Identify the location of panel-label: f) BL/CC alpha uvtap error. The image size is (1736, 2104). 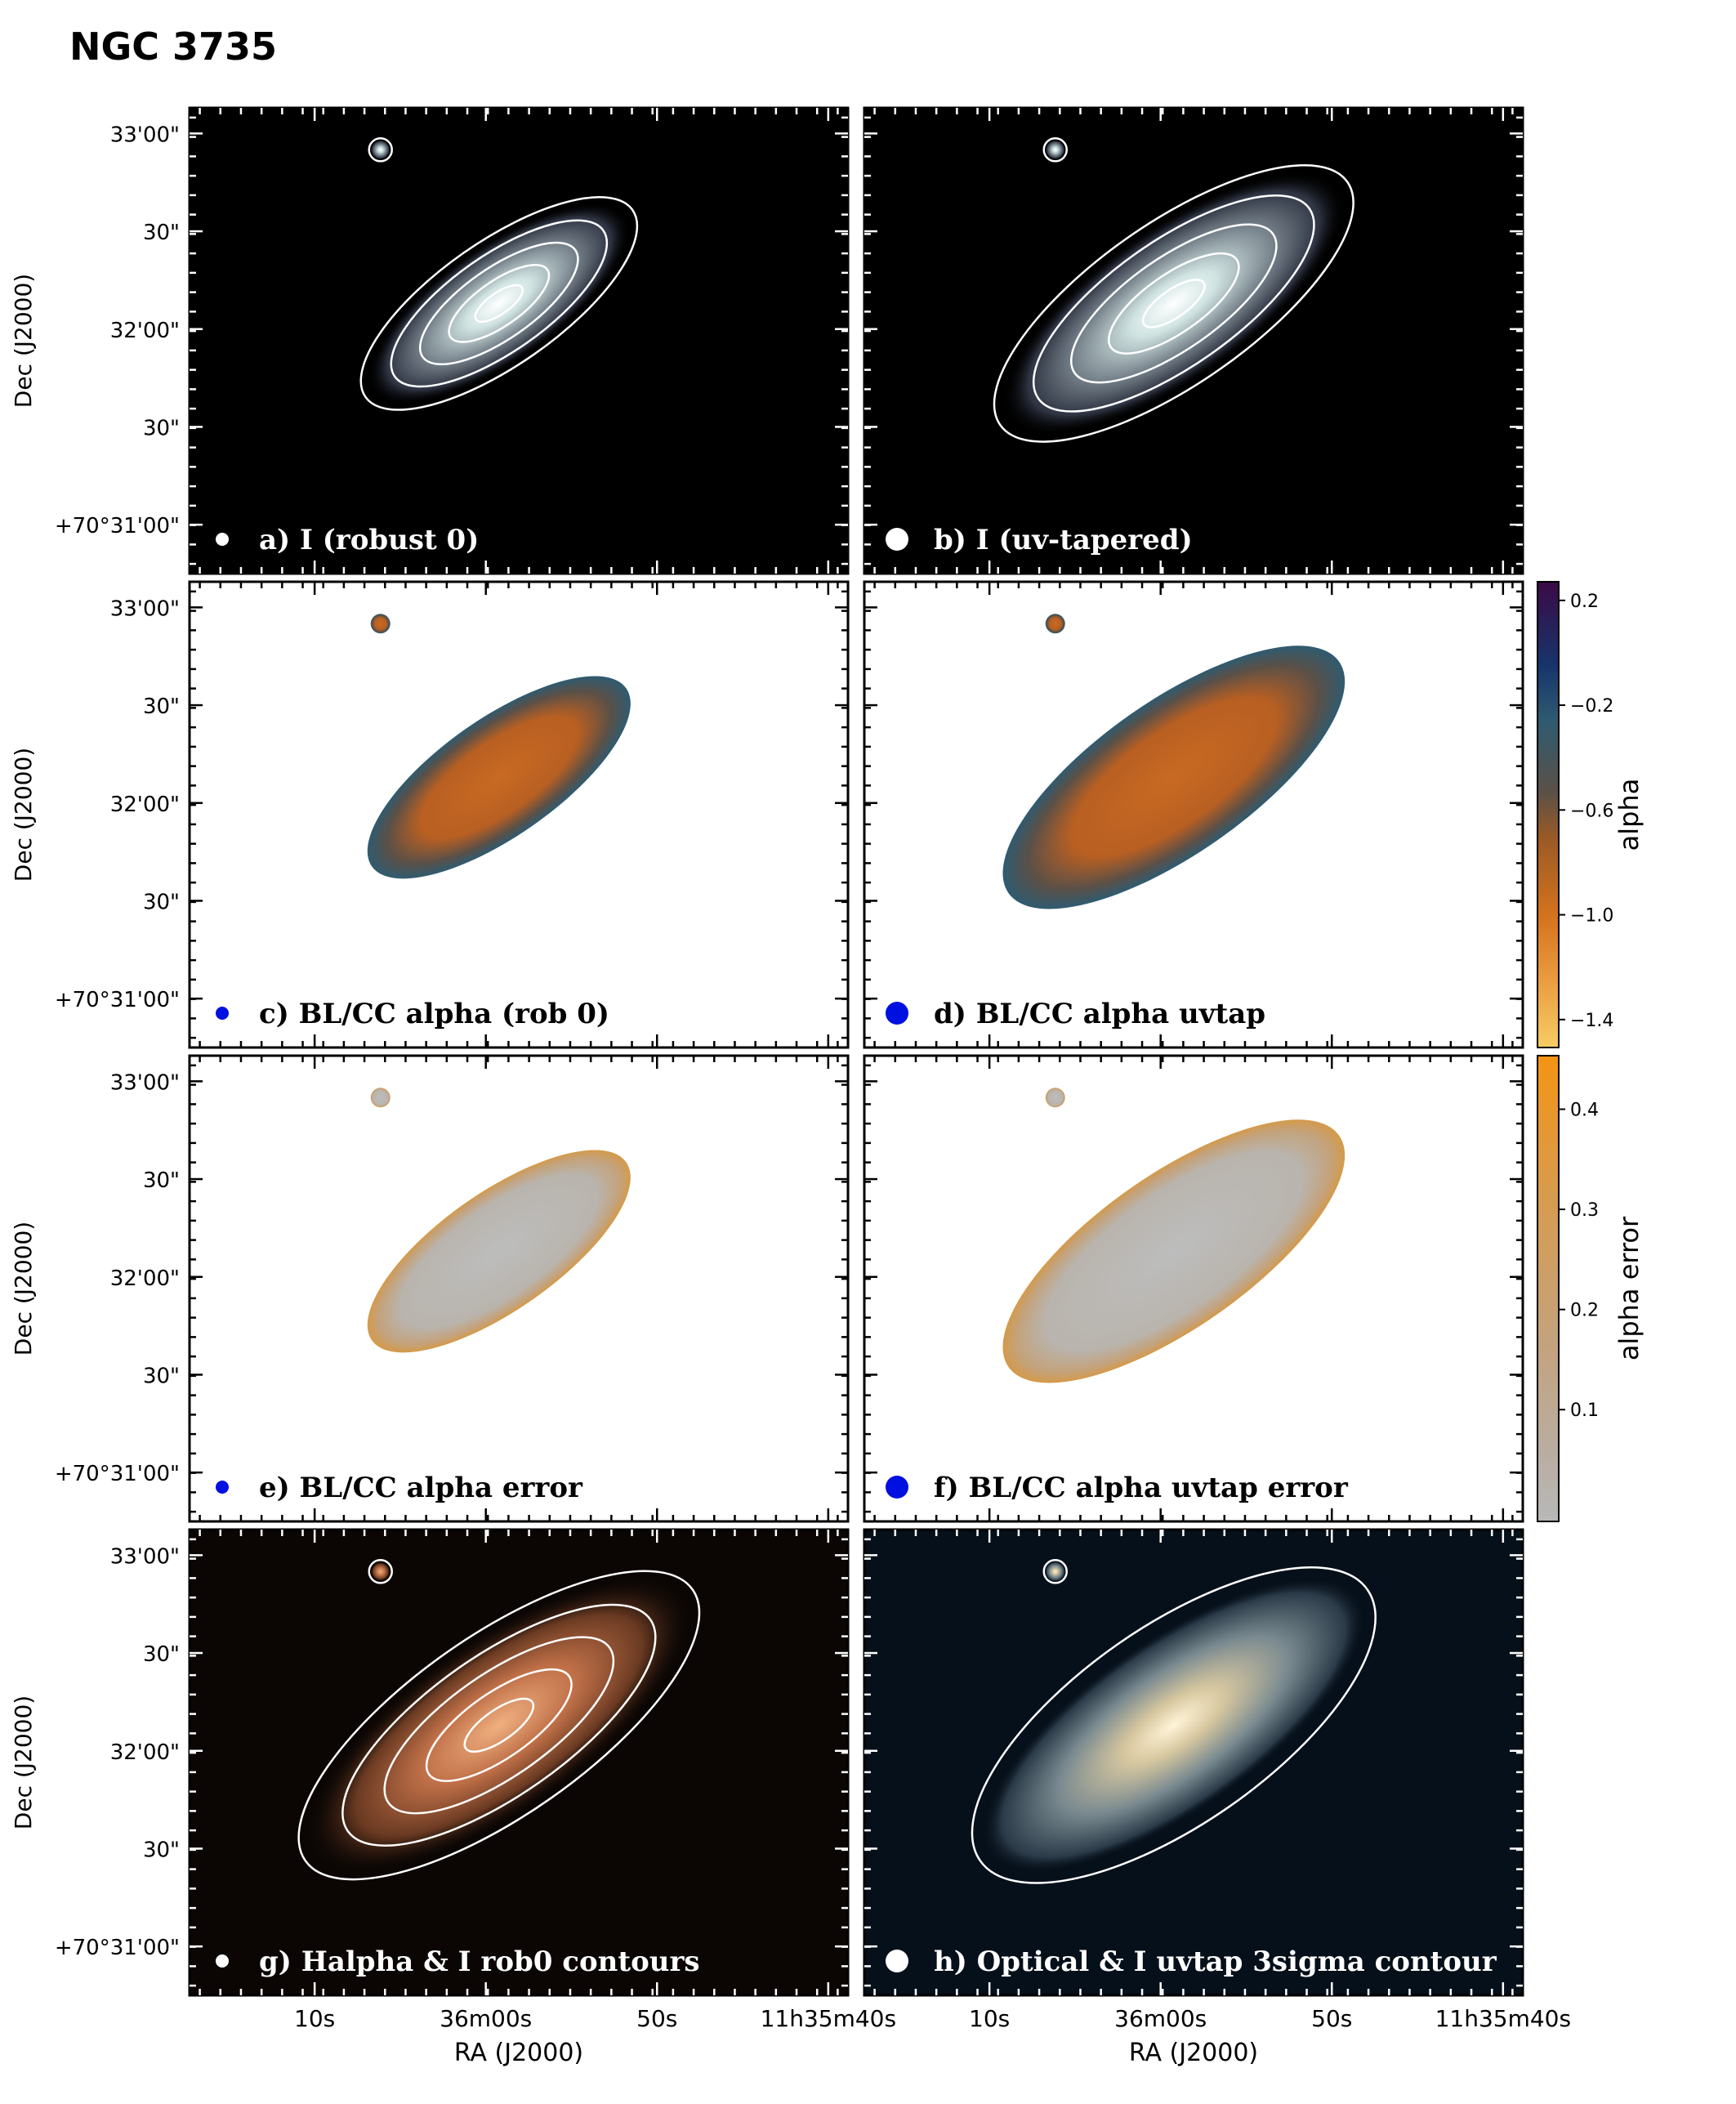
(1141, 1488).